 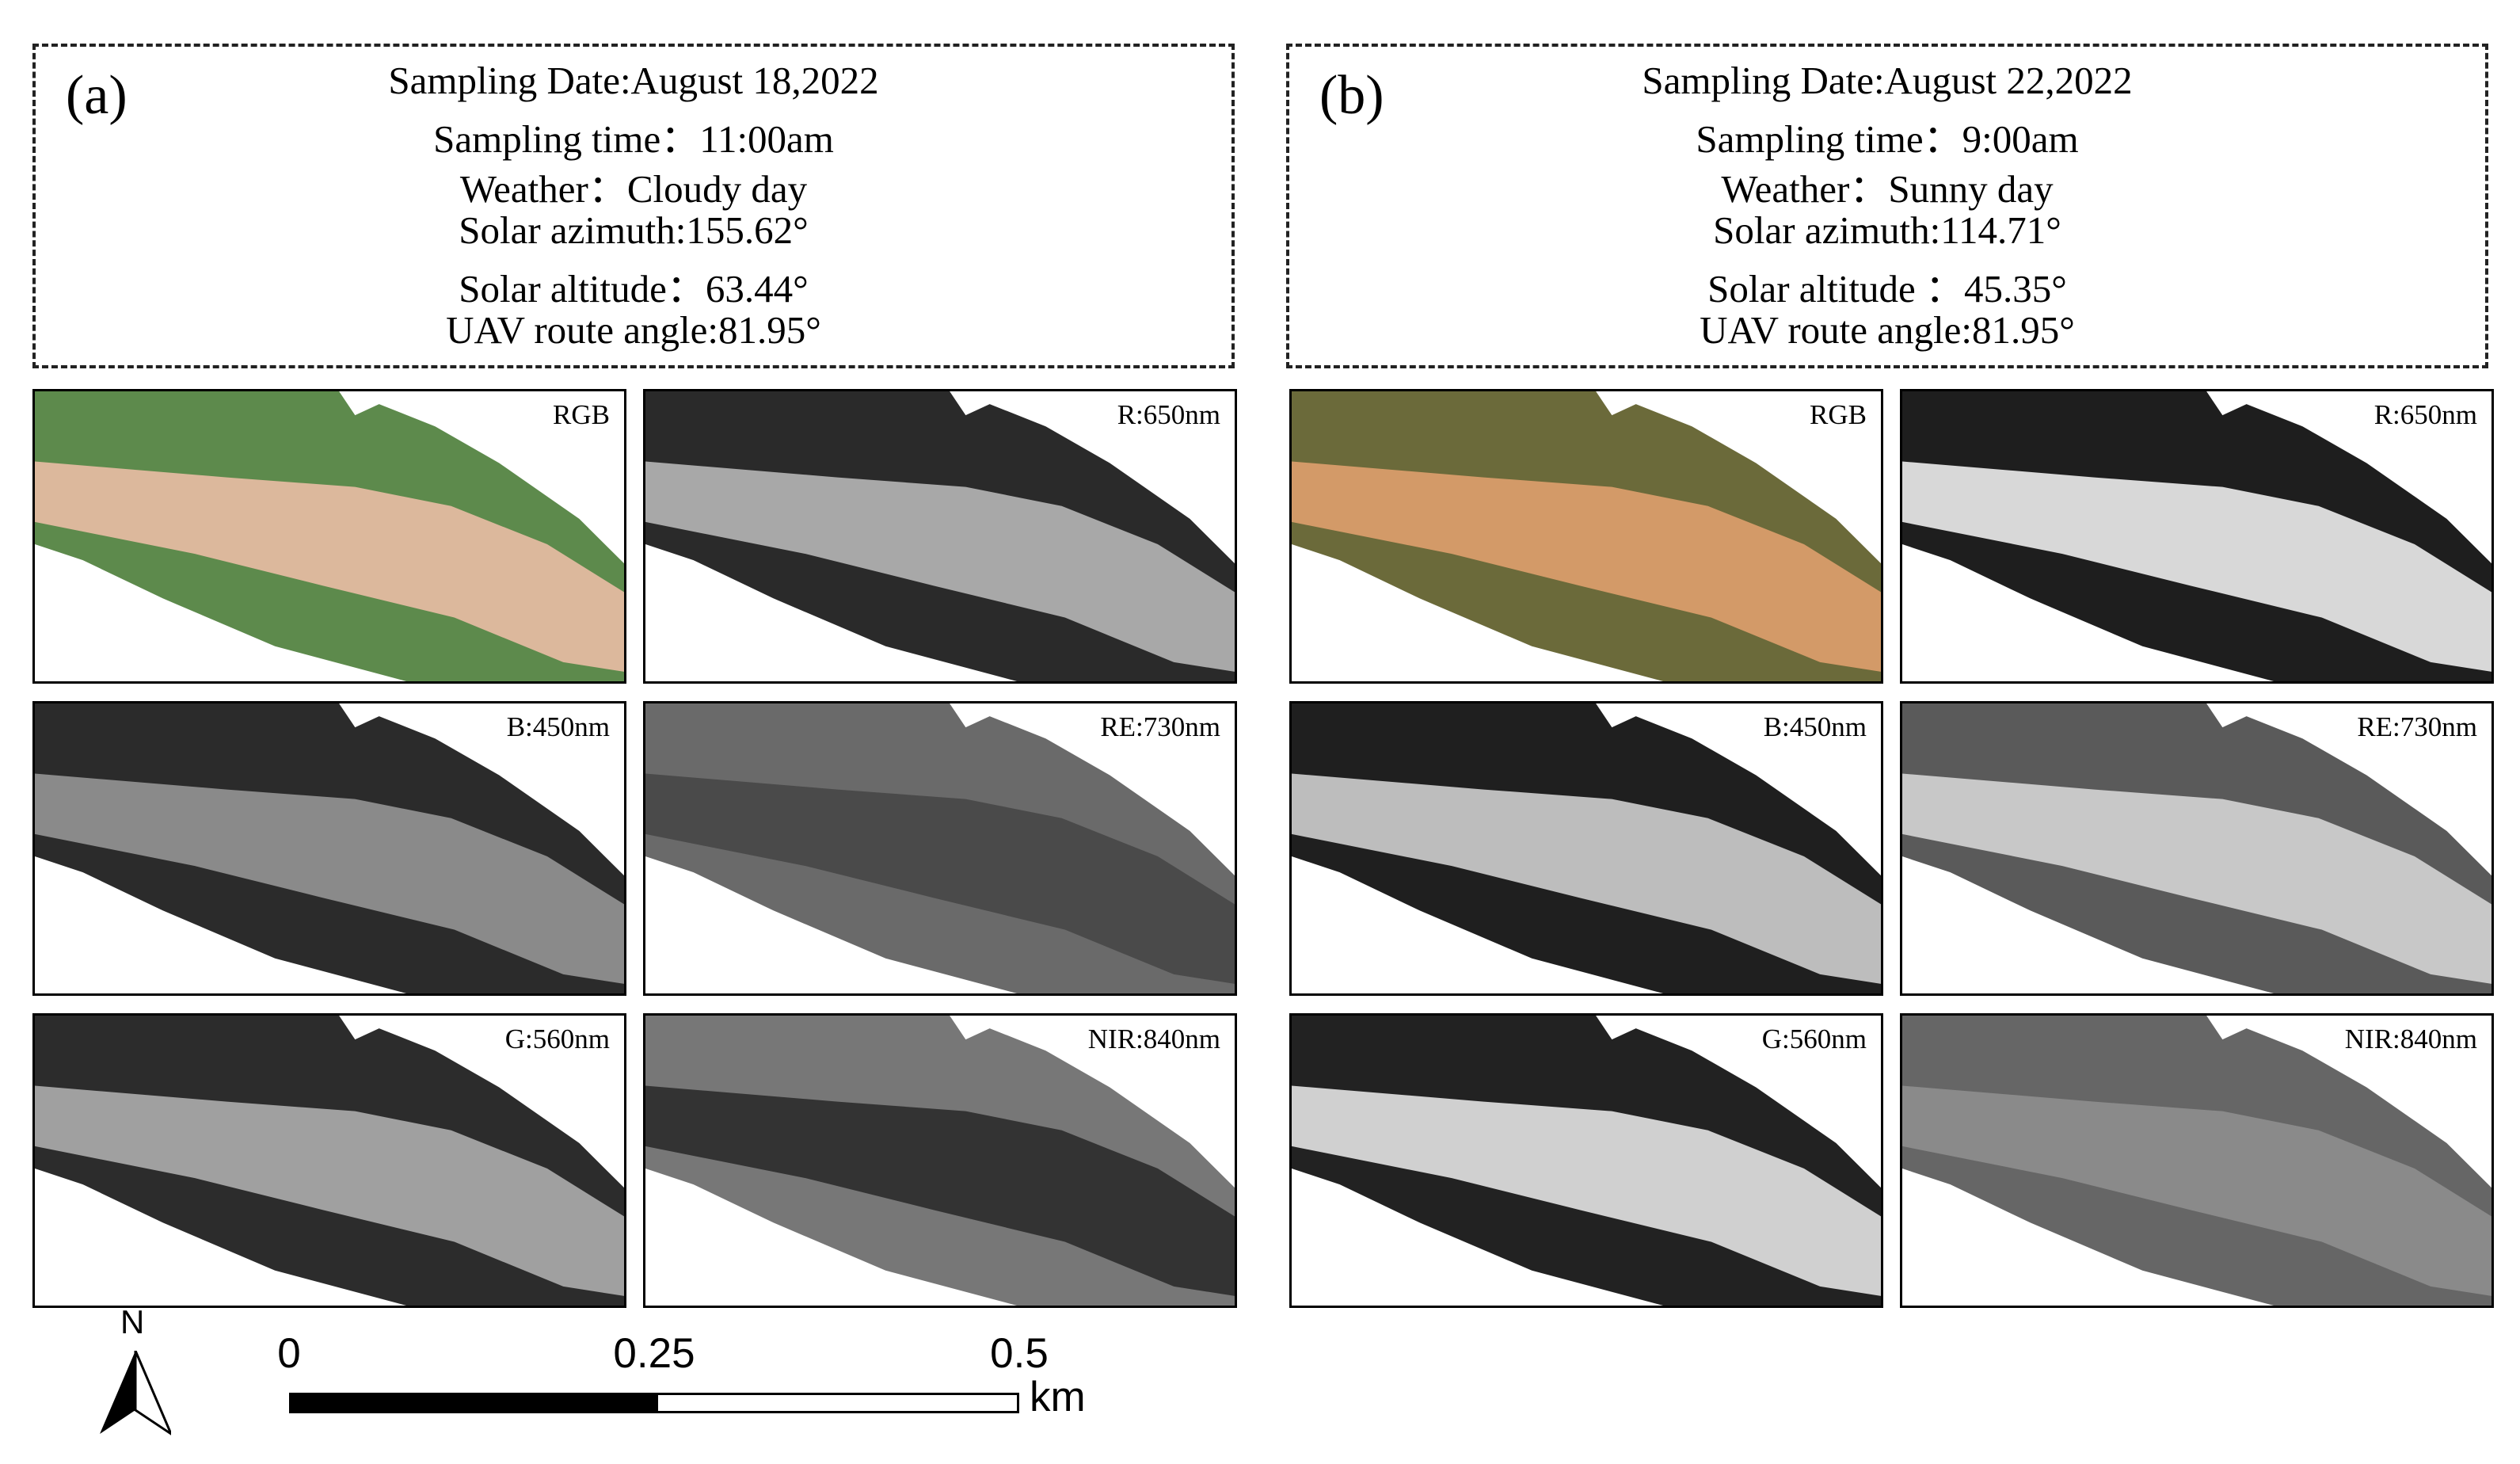 What do you see at coordinates (1019, 1353) in the screenshot?
I see `scale-tick-label: 0.5` at bounding box center [1019, 1353].